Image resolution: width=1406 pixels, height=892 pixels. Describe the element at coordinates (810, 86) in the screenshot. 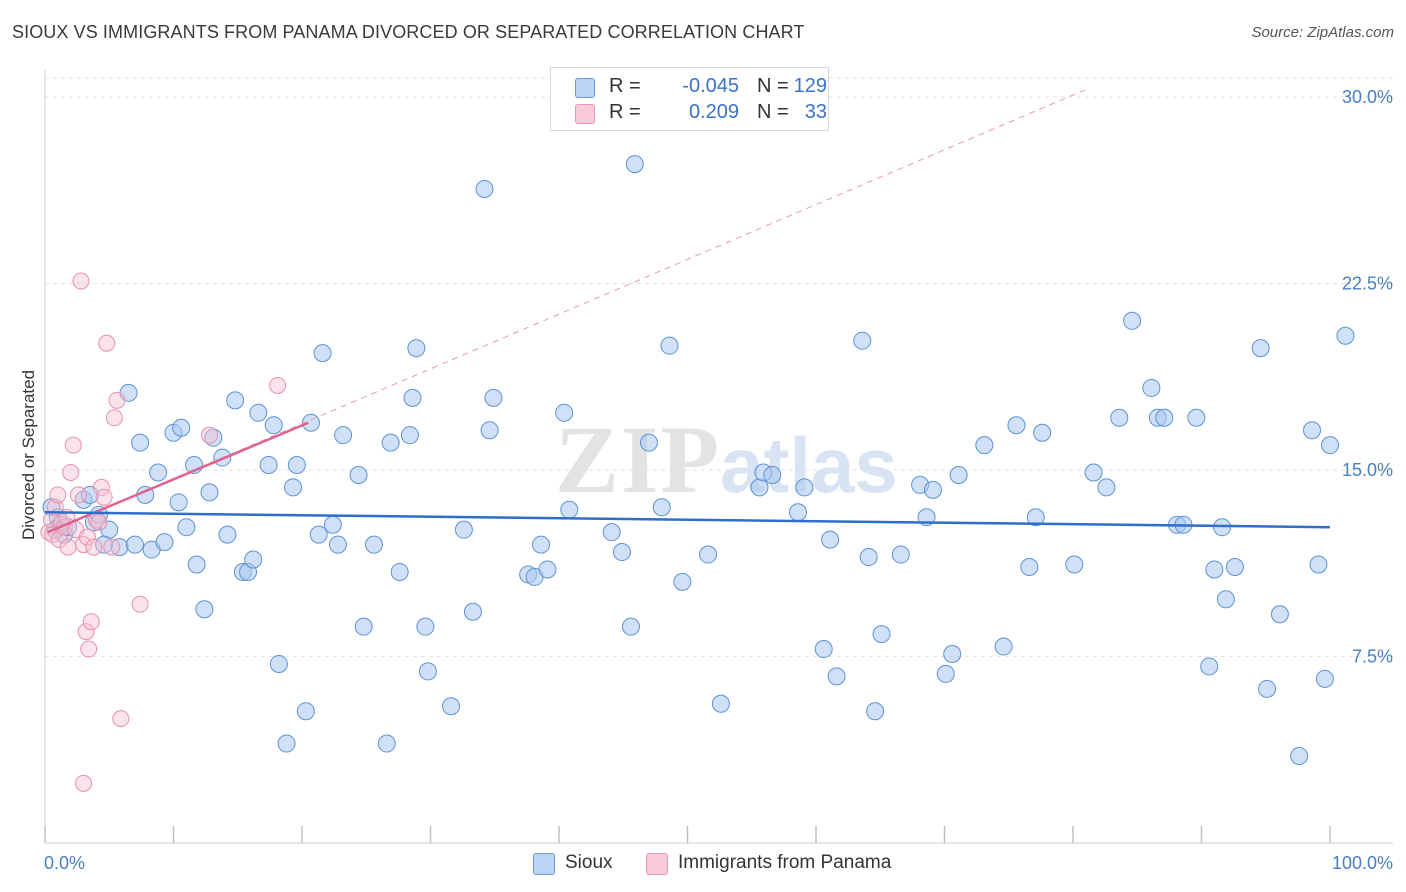

I see `legend-n-value: 129` at that location.